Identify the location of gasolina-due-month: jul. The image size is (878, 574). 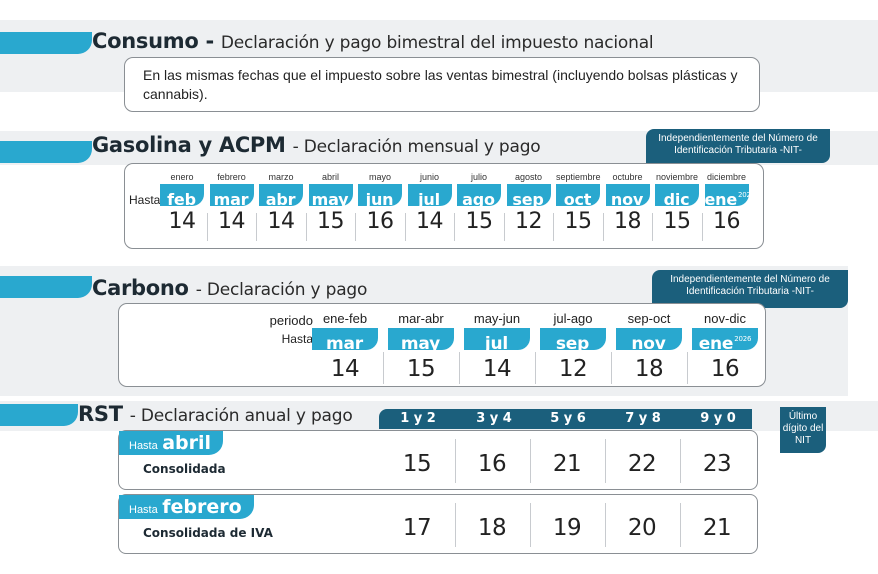
(429, 199).